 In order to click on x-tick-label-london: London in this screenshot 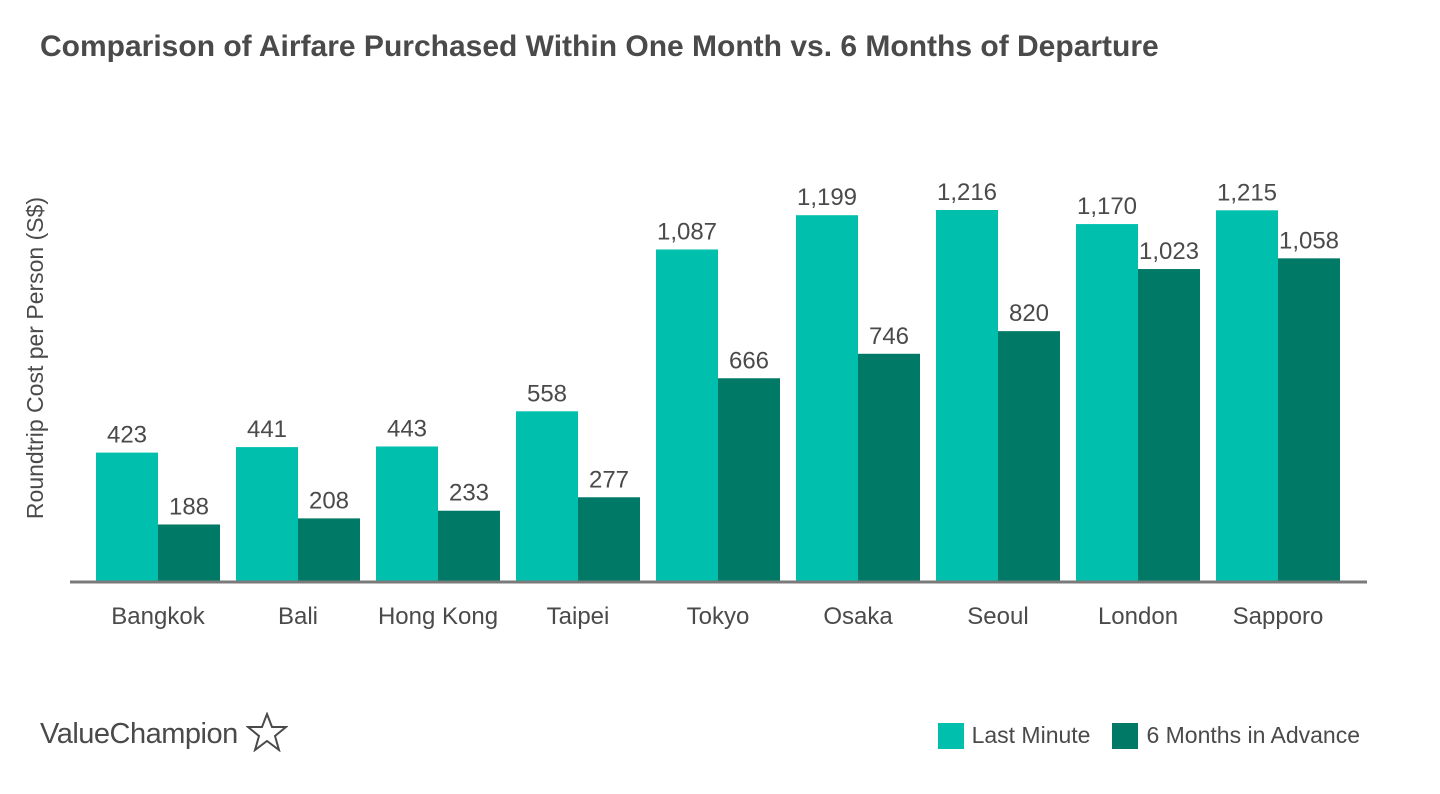, I will do `click(1138, 616)`.